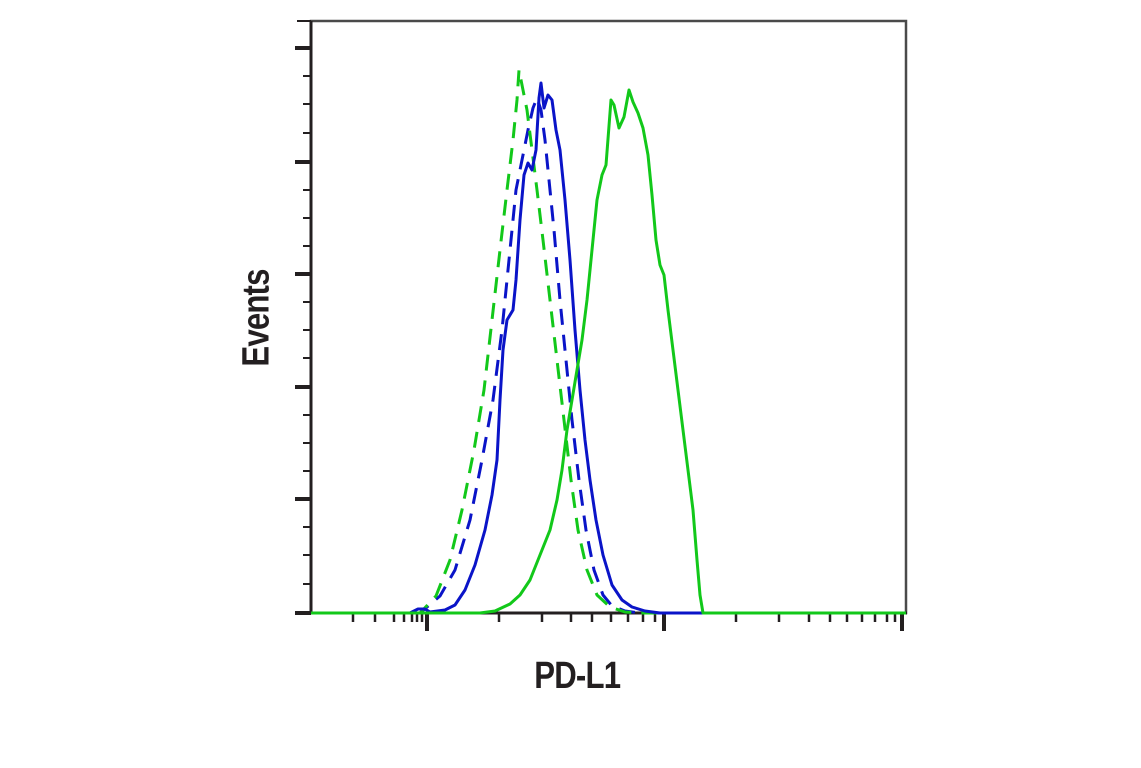  I want to click on y-axis-ticks, so click(303, 317).